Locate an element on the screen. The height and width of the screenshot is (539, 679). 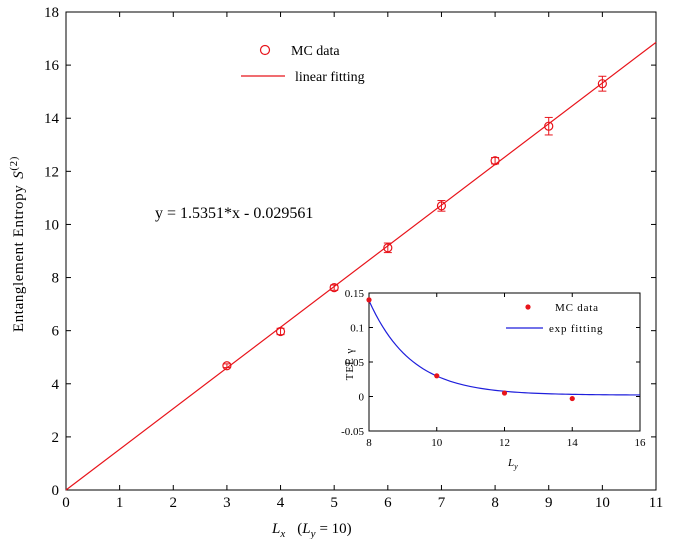
y-tick-label: 2 is located at coordinates (56, 438).